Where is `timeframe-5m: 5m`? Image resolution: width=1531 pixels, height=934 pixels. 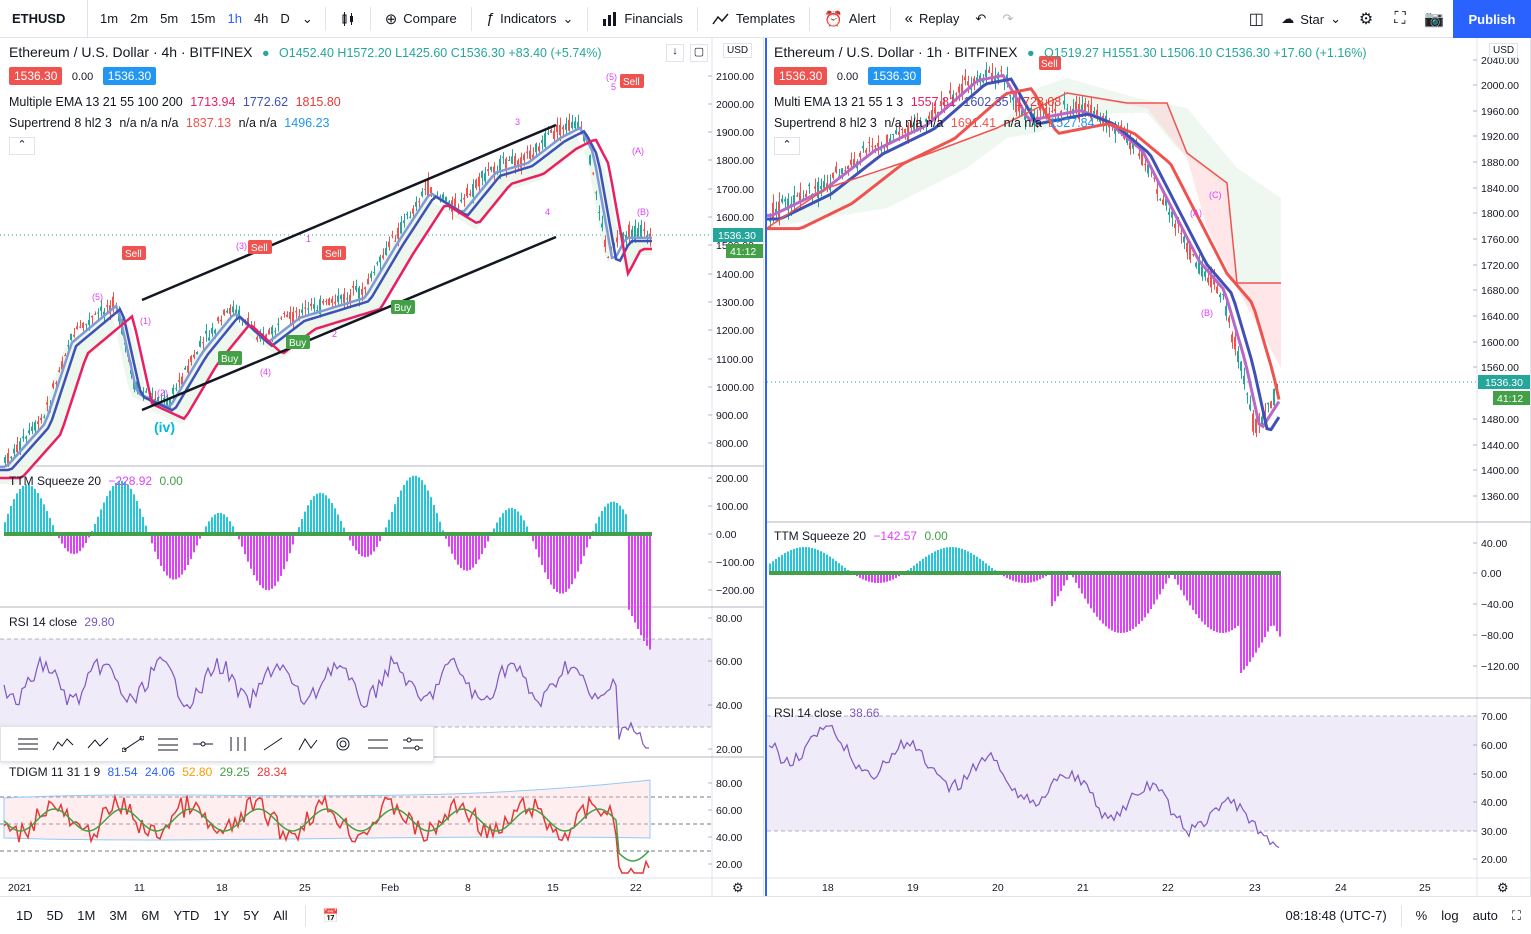 timeframe-5m: 5m is located at coordinates (169, 18).